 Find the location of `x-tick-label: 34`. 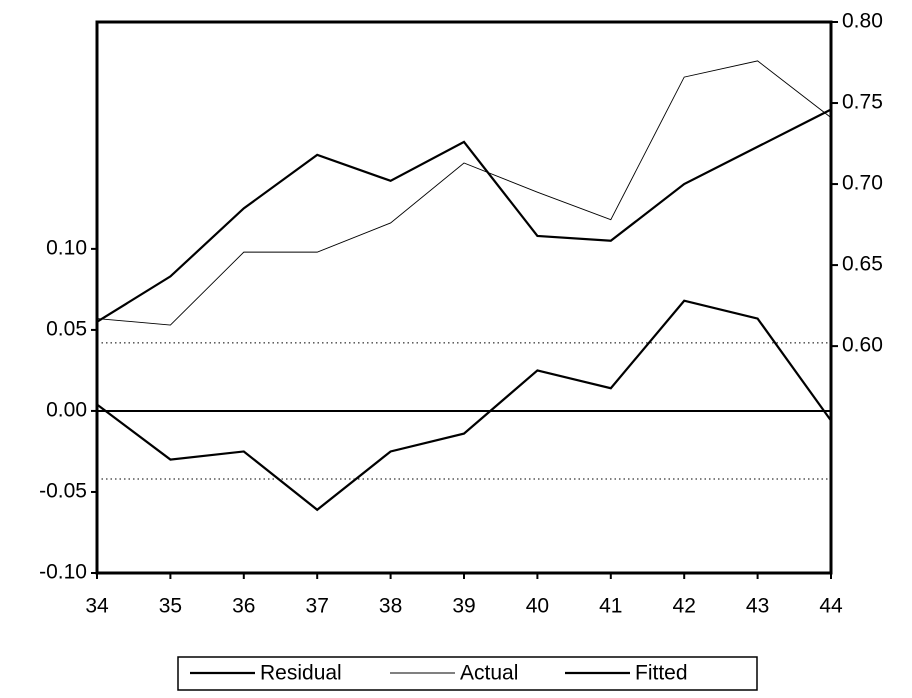

x-tick-label: 34 is located at coordinates (97, 606).